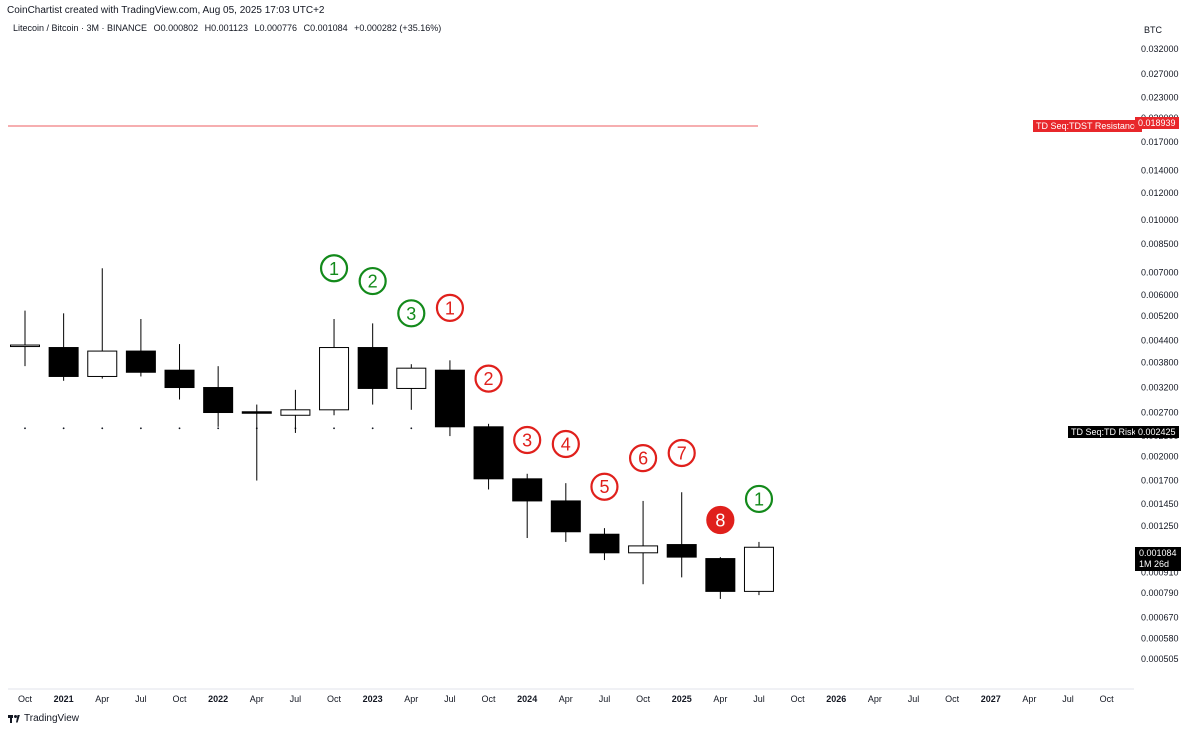 This screenshot has height=732, width=1200. Describe the element at coordinates (1160, 244) in the screenshot. I see `price-tick-label: 0.008500` at that location.